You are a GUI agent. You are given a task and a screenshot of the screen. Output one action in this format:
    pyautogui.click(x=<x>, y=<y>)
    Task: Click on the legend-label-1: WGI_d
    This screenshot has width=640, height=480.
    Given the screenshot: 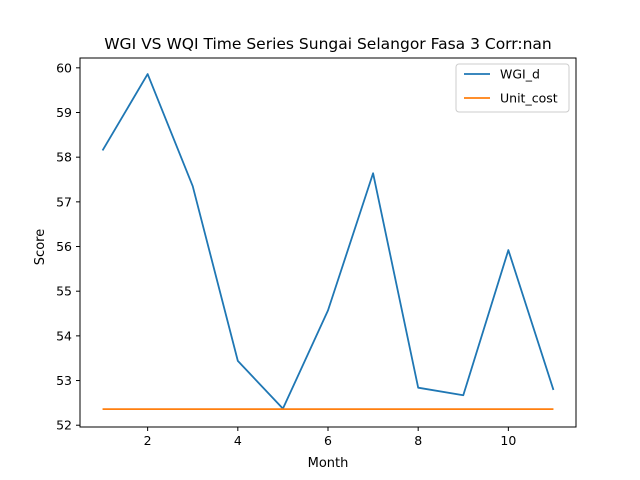 What is the action you would take?
    pyautogui.click(x=520, y=74)
    